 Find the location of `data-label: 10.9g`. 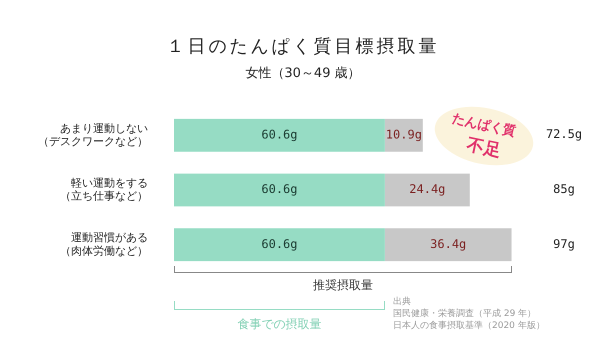

data-label: 10.9g is located at coordinates (404, 134).